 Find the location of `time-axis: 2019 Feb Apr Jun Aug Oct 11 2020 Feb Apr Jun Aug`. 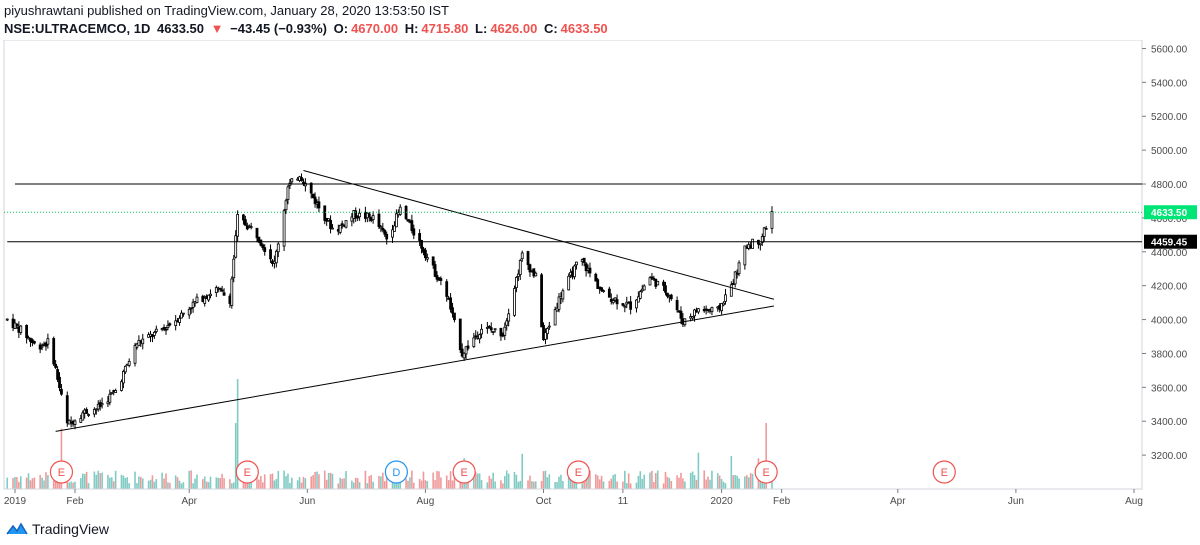

time-axis: 2019 Feb Apr Jun Aug Oct 11 2020 Feb Apr Jun Aug is located at coordinates (573, 497).